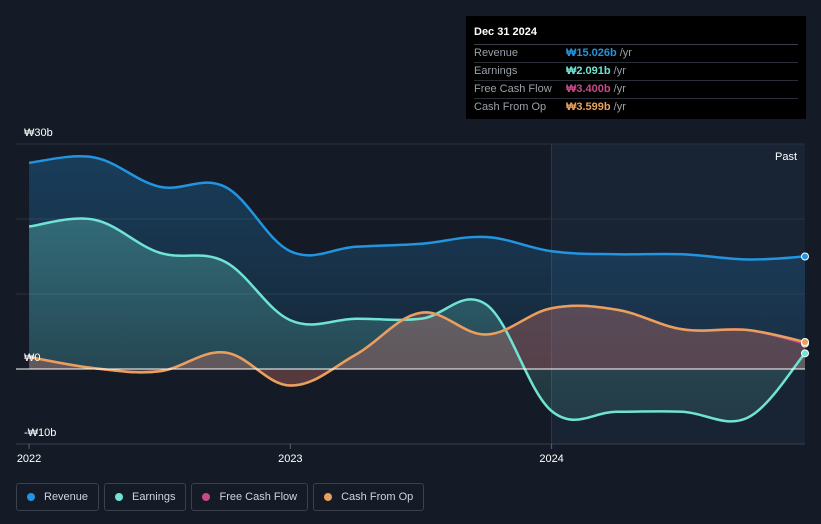 This screenshot has width=821, height=524. Describe the element at coordinates (496, 71) in the screenshot. I see `tooltip-row-label: Earnings` at that location.